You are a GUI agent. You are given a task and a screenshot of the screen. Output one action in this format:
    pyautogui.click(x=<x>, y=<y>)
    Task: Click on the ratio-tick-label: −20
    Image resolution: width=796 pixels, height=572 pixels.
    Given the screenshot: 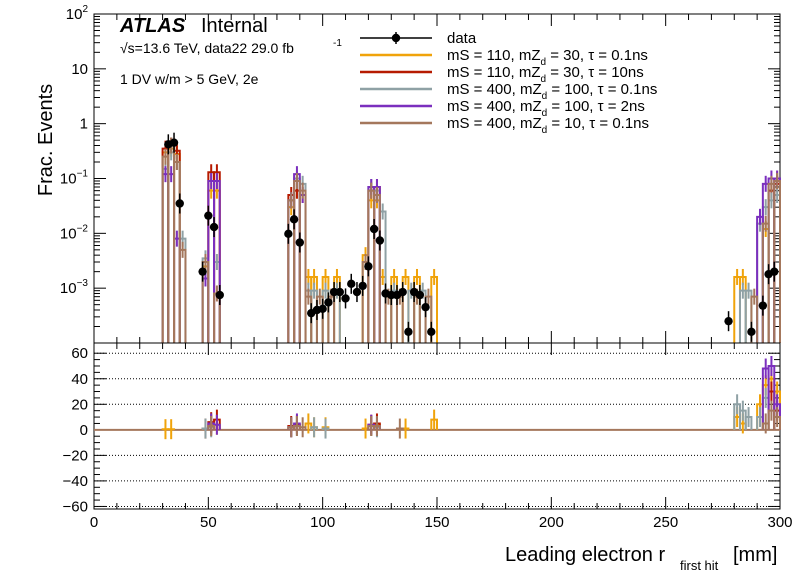 What is the action you would take?
    pyautogui.click(x=75, y=455)
    